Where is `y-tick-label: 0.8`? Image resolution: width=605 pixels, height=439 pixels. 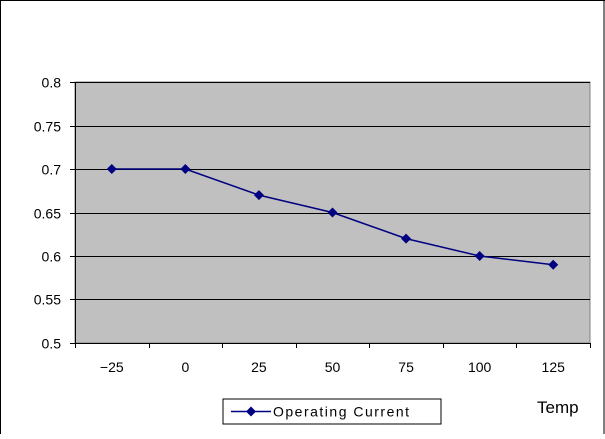 y-tick-label: 0.8 is located at coordinates (52, 83).